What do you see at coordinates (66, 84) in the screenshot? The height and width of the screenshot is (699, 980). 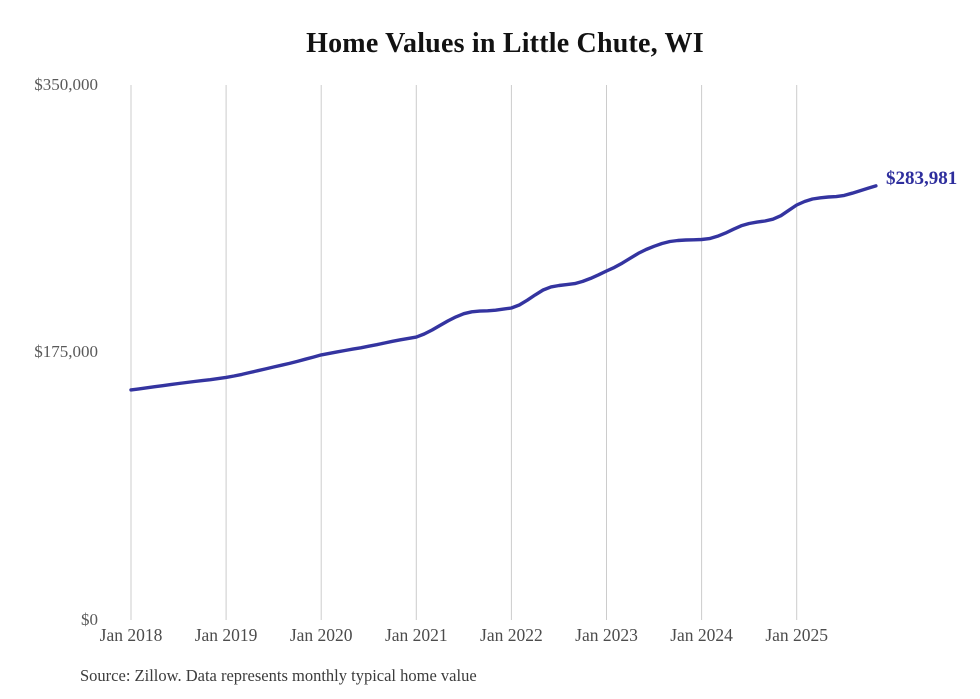 I see `y-tick-350000: $350,000` at bounding box center [66, 84].